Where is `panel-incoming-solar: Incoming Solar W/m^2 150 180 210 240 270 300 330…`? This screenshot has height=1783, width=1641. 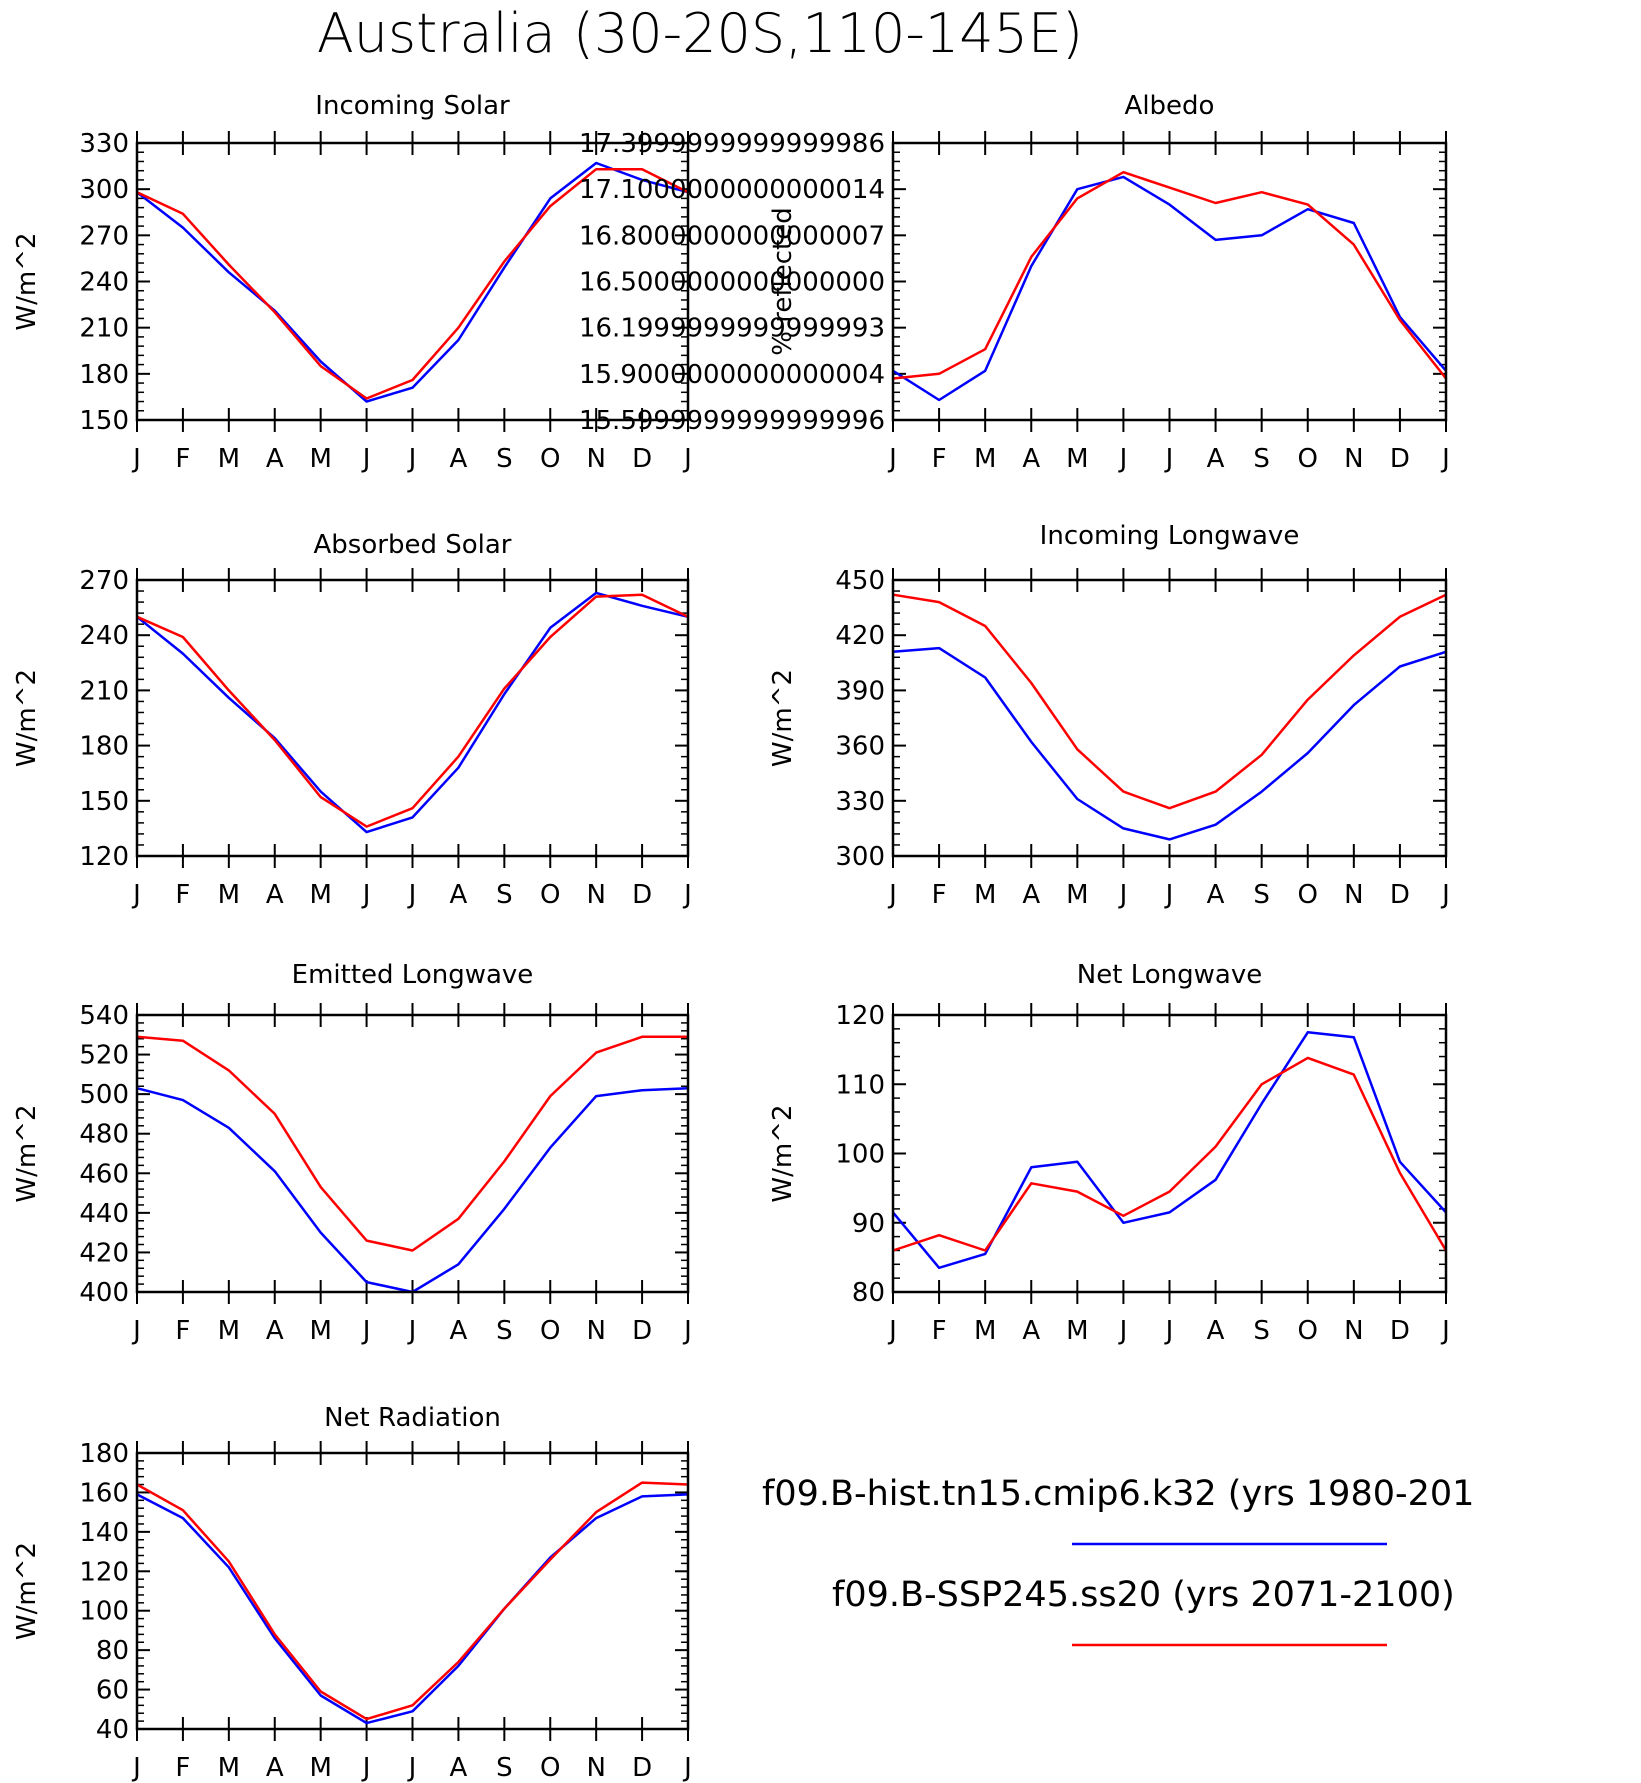 panel-incoming-solar: Incoming Solar W/m^2 150 180 210 240 270 300 330… is located at coordinates (352, 282).